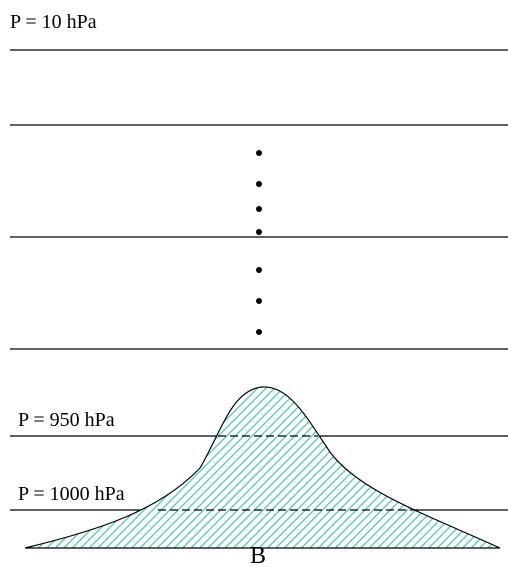  Describe the element at coordinates (259, 242) in the screenshot. I see `ellipsis-dots` at that location.